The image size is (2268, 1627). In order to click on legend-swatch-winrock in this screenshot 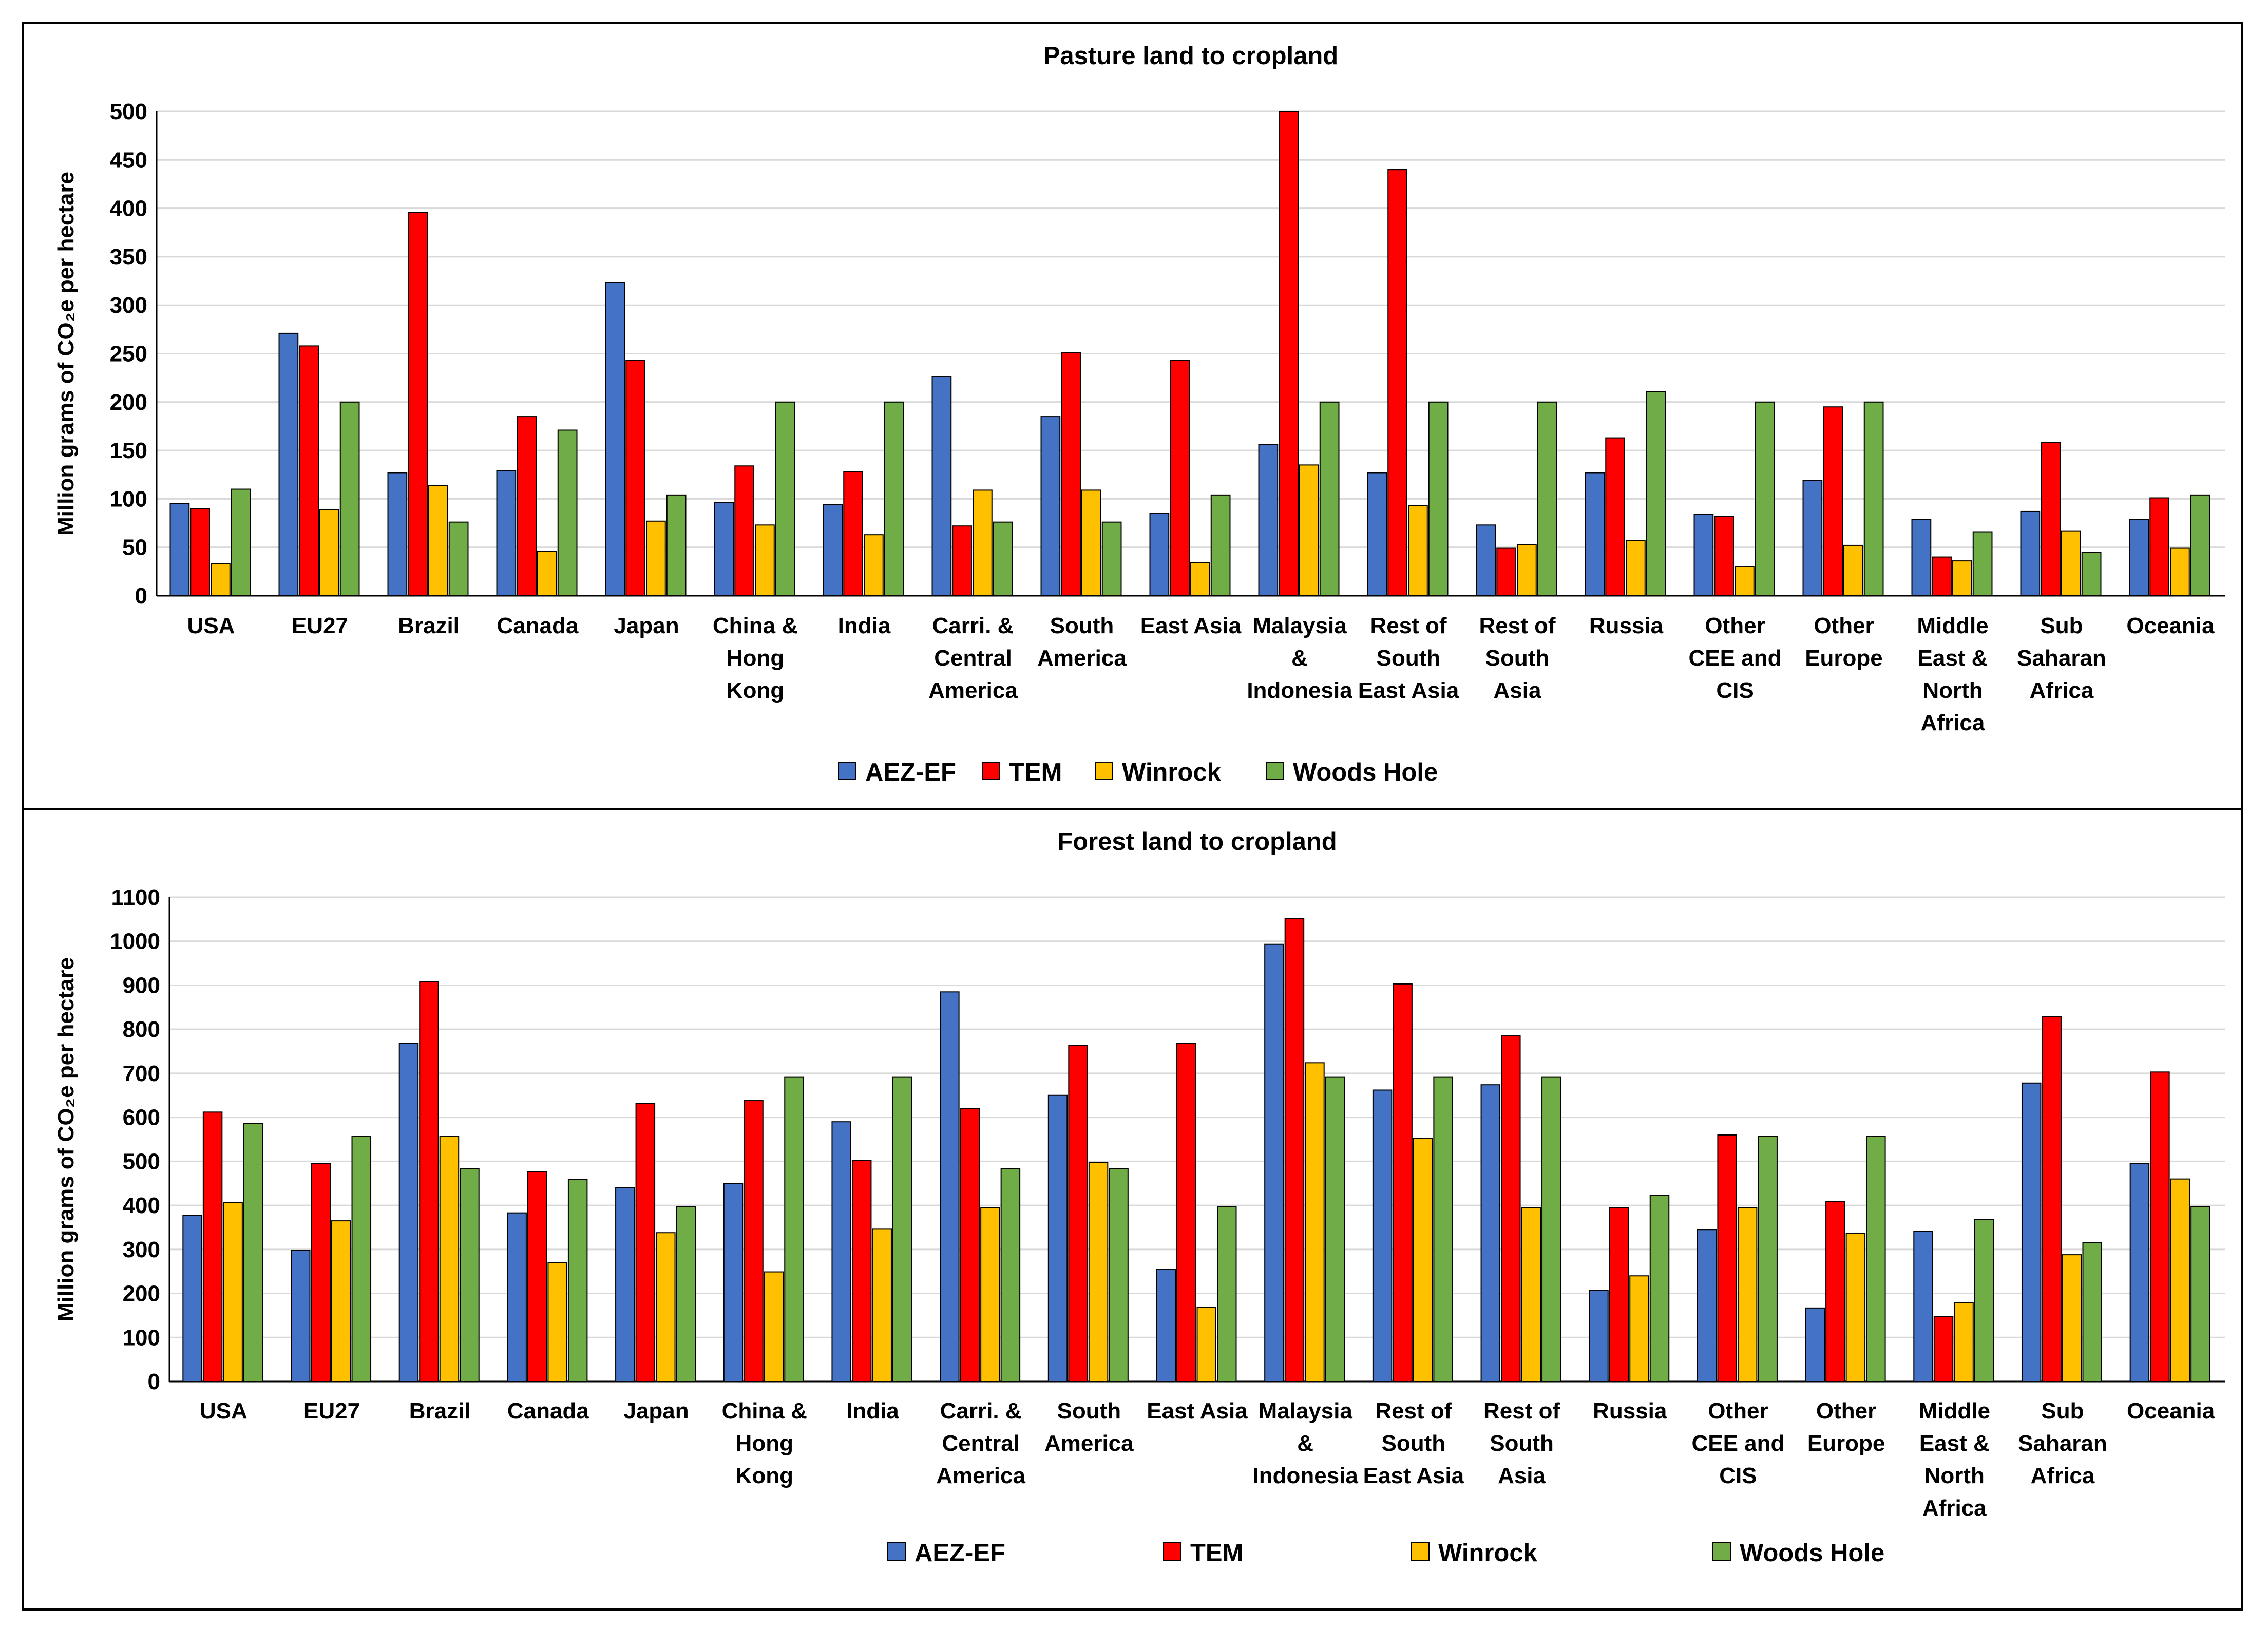, I will do `click(1104, 771)`.